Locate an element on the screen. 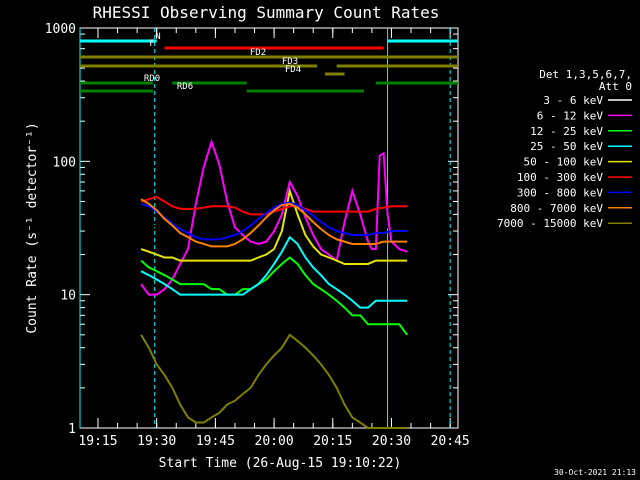 This screenshot has height=480, width=640. x-tick-label: 20:15 is located at coordinates (332, 441).